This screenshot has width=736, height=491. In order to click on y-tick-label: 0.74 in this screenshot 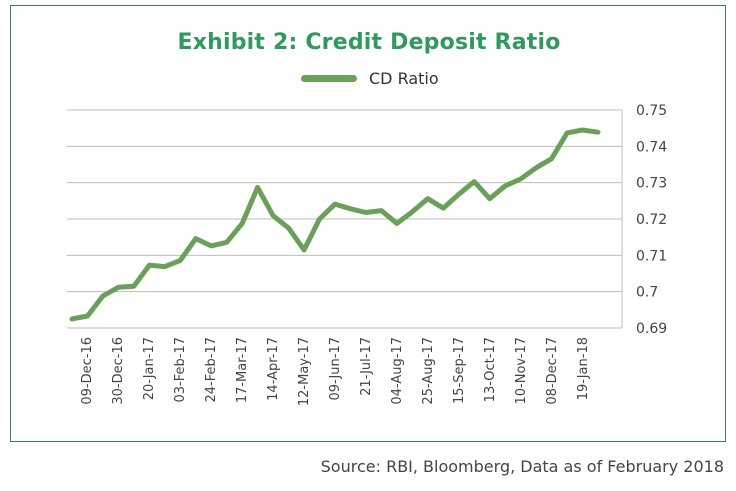, I will do `click(651, 147)`.